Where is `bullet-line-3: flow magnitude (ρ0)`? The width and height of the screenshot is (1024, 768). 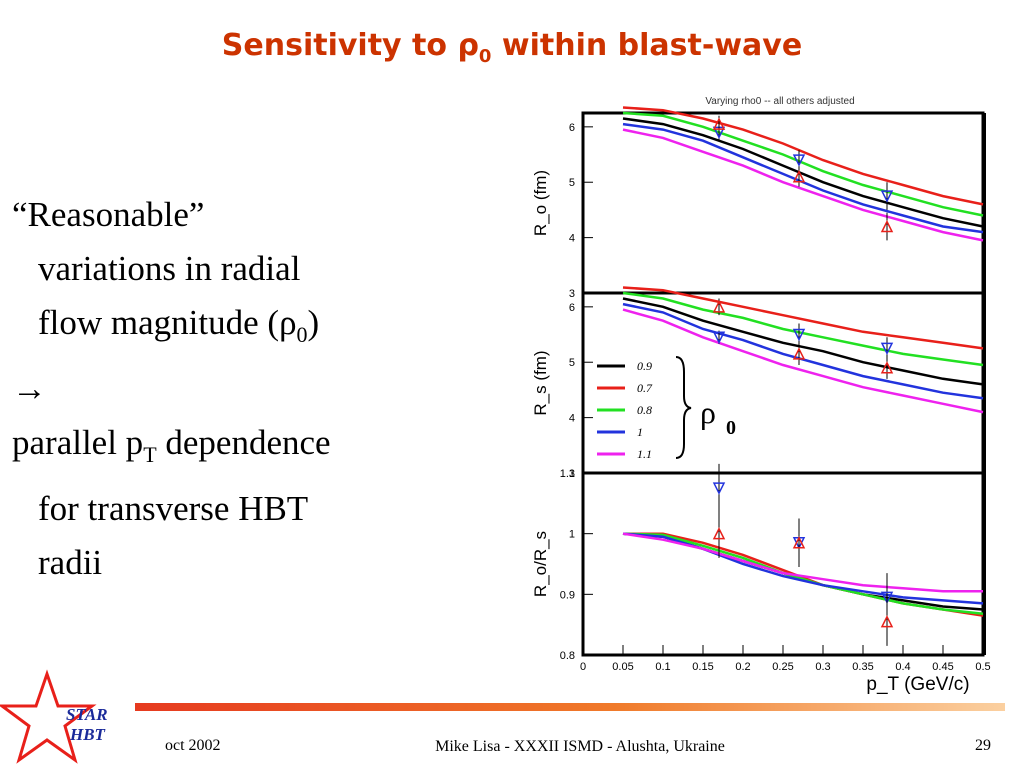 bullet-line-3: flow magnitude (ρ0) is located at coordinates (247, 329).